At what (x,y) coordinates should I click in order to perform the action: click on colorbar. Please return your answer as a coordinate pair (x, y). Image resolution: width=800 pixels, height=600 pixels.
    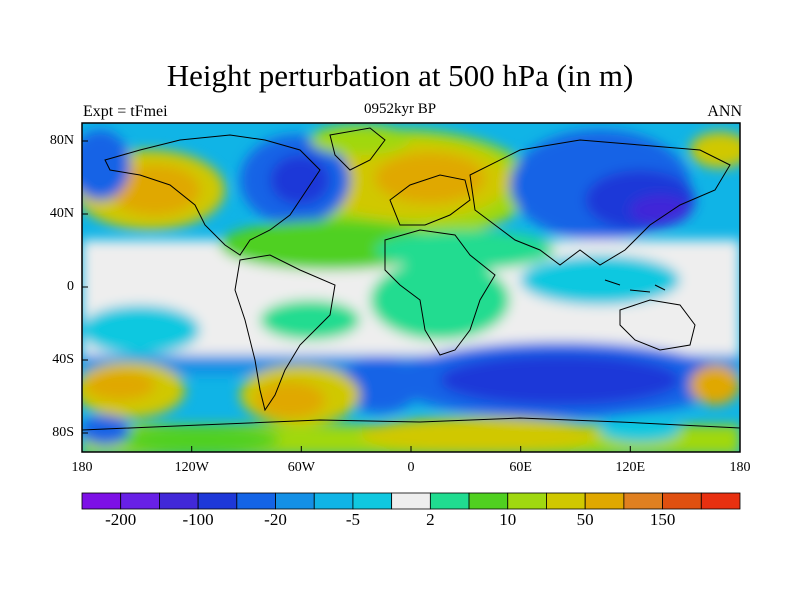
    Looking at the image, I should click on (411, 501).